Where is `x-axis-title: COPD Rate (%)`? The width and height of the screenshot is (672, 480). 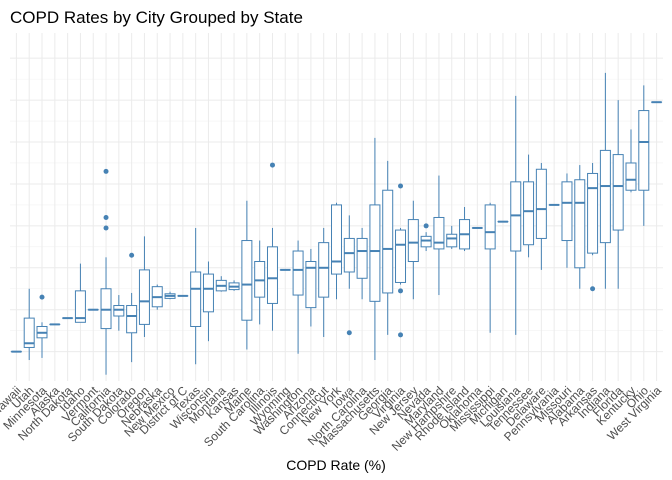
x-axis-title: COPD Rate (%) is located at coordinates (336, 465).